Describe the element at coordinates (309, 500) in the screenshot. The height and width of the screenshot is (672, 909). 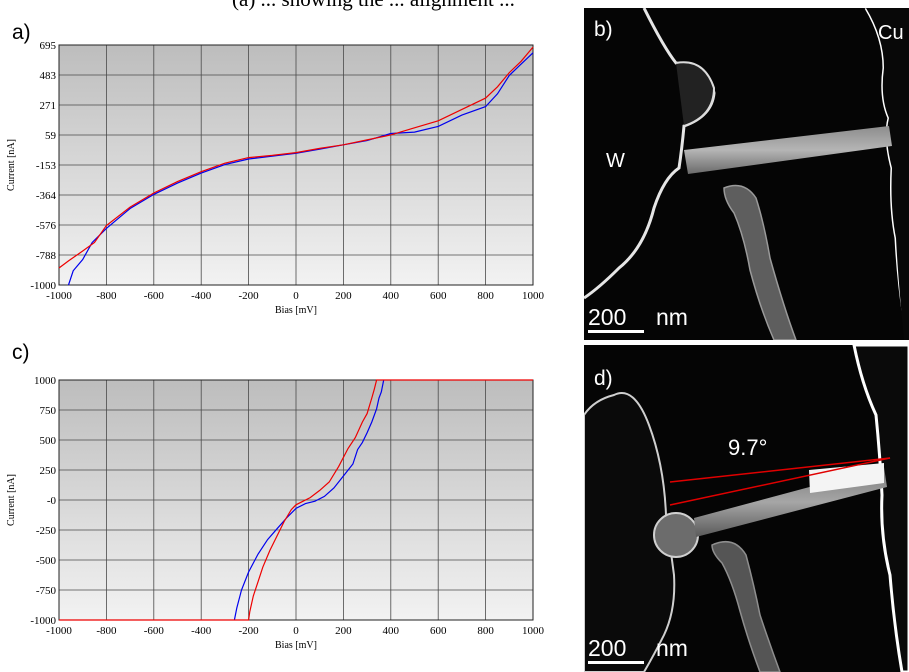
I see `series-line-blue` at that location.